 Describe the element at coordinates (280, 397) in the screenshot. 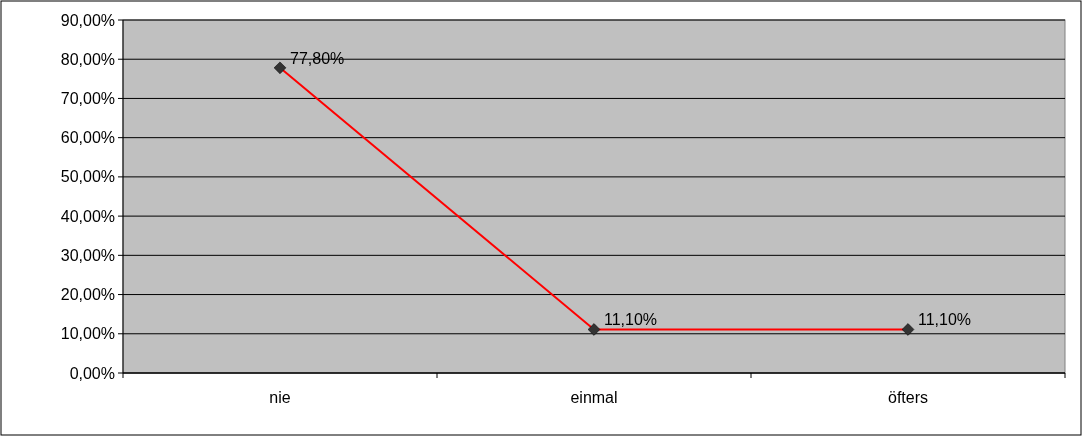

I see `x-tick-label: nie` at that location.